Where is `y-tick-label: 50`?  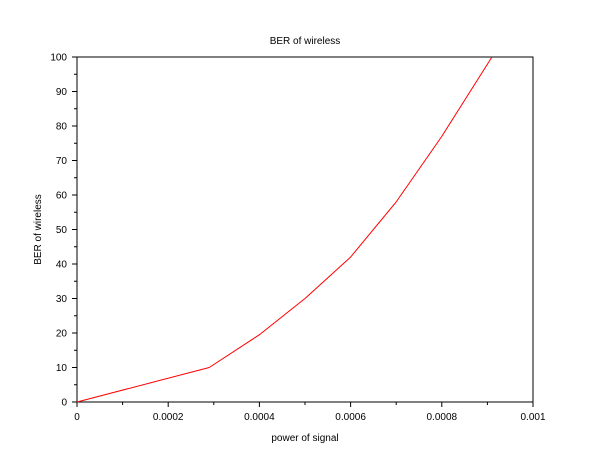
y-tick-label: 50 is located at coordinates (62, 230).